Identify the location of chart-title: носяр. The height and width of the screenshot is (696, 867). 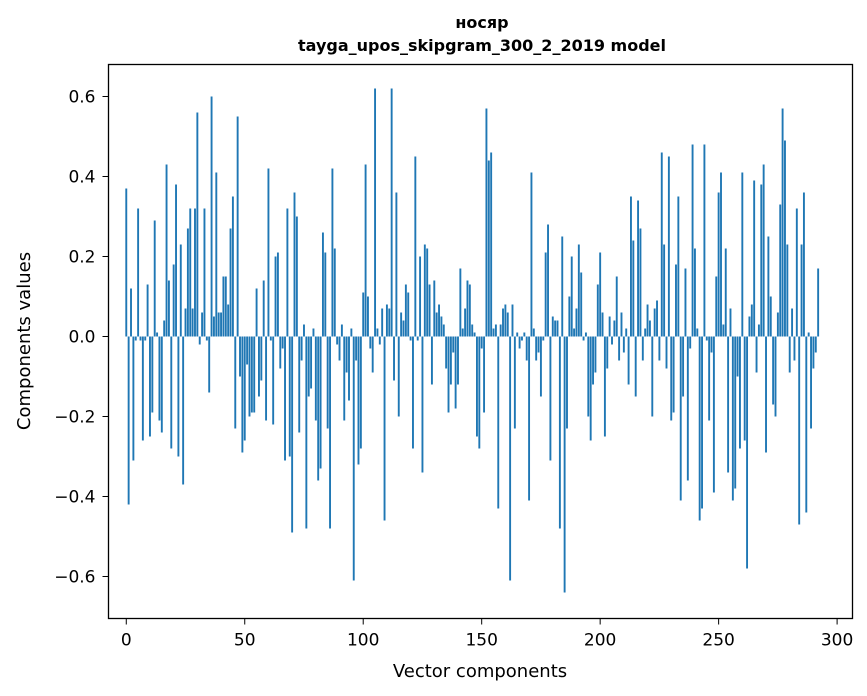
(481, 22).